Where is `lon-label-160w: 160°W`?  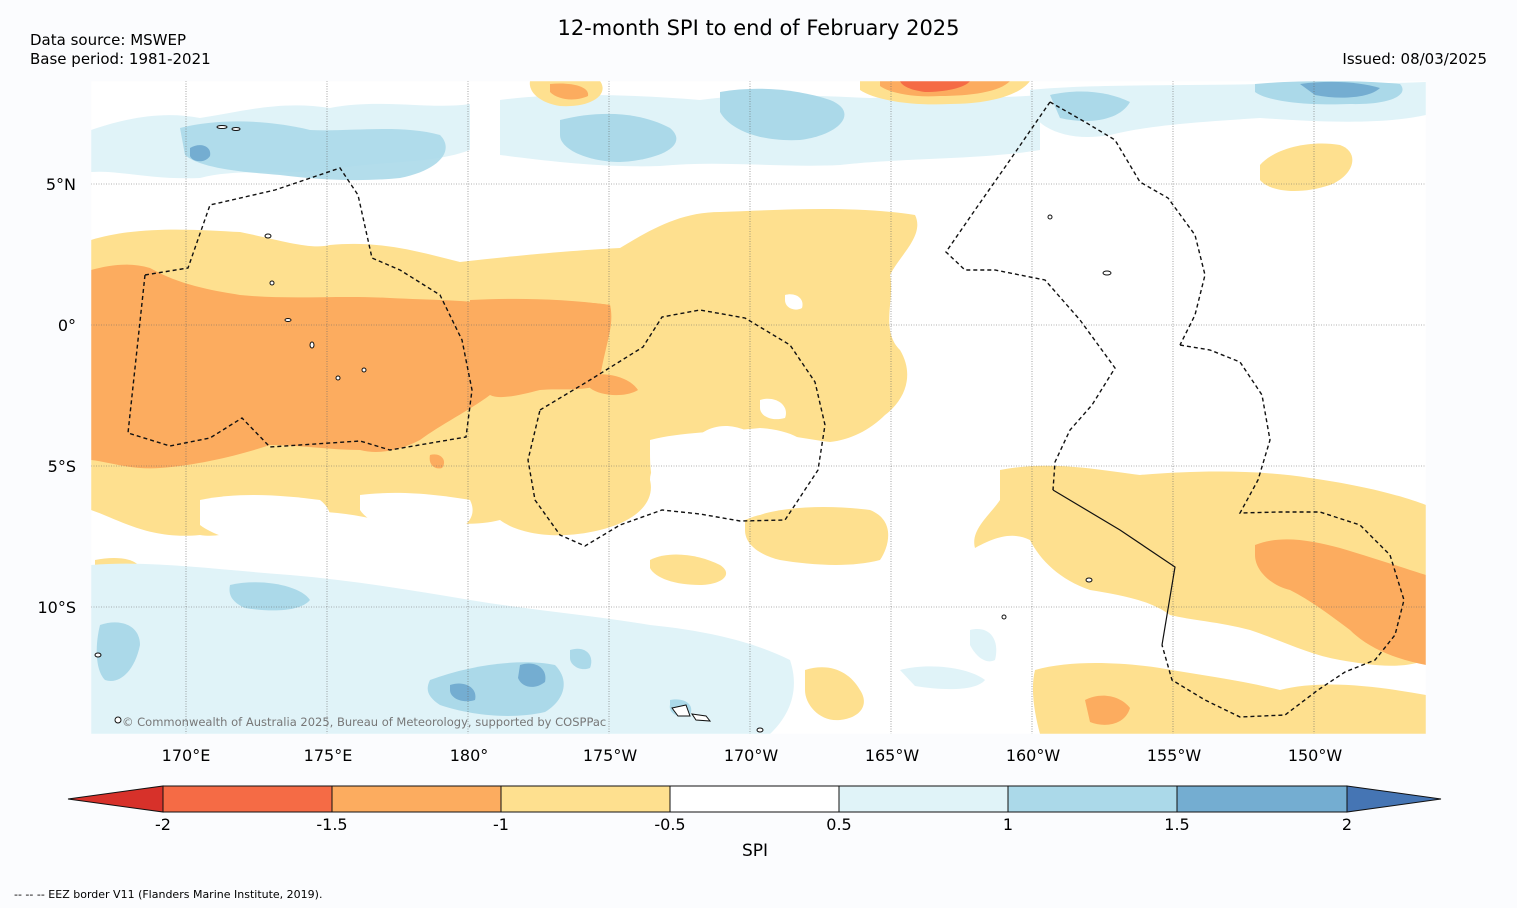 lon-label-160w: 160°W is located at coordinates (1033, 755).